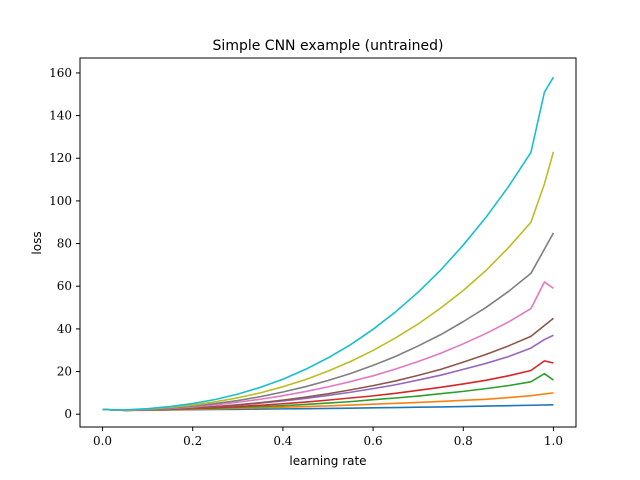 The height and width of the screenshot is (480, 640). Describe the element at coordinates (192, 441) in the screenshot. I see `x-tick-label: 0.2` at that location.